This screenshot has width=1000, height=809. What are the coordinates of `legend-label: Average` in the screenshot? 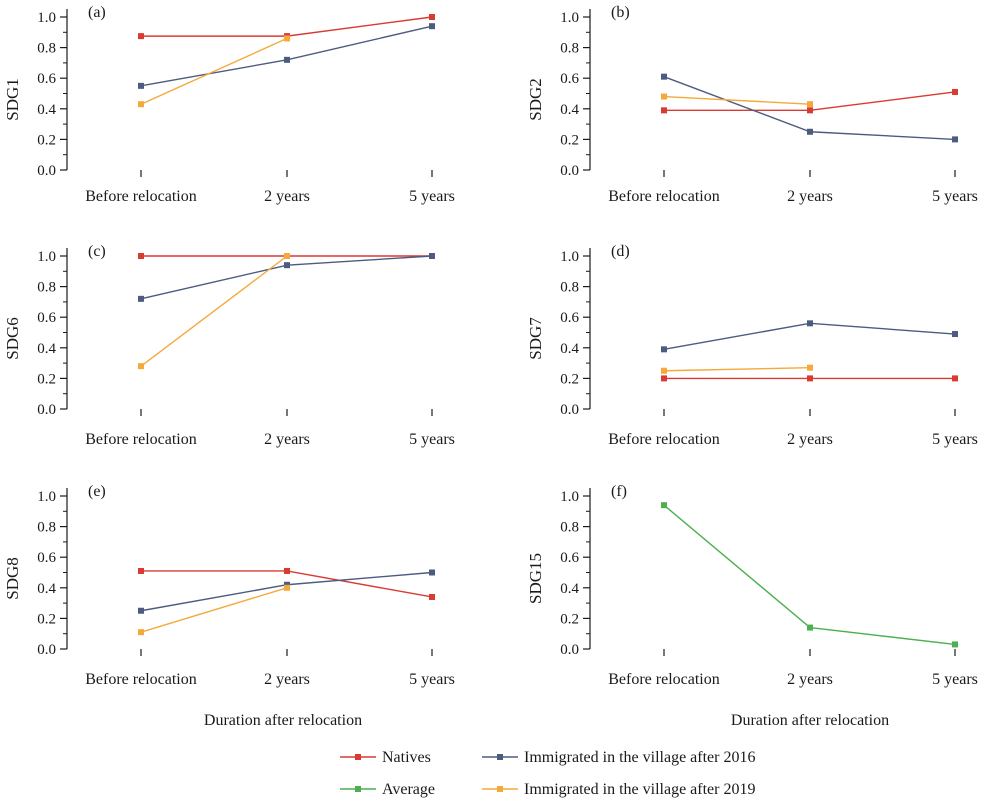 It's located at (408, 789).